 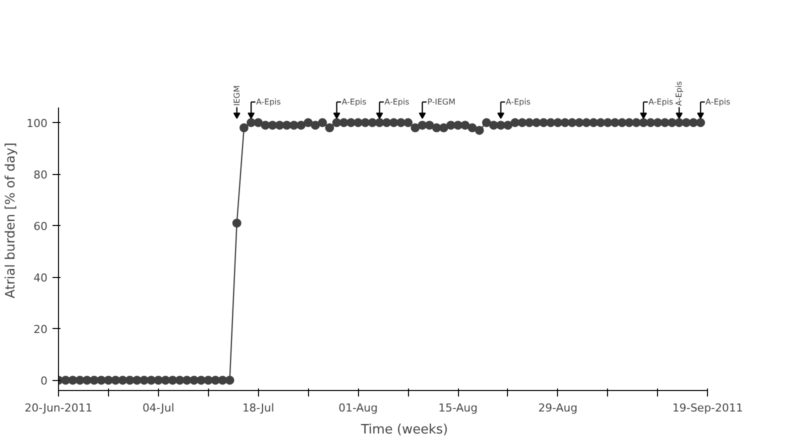 What do you see at coordinates (41, 175) in the screenshot?
I see `y-tick-label: 80` at bounding box center [41, 175].